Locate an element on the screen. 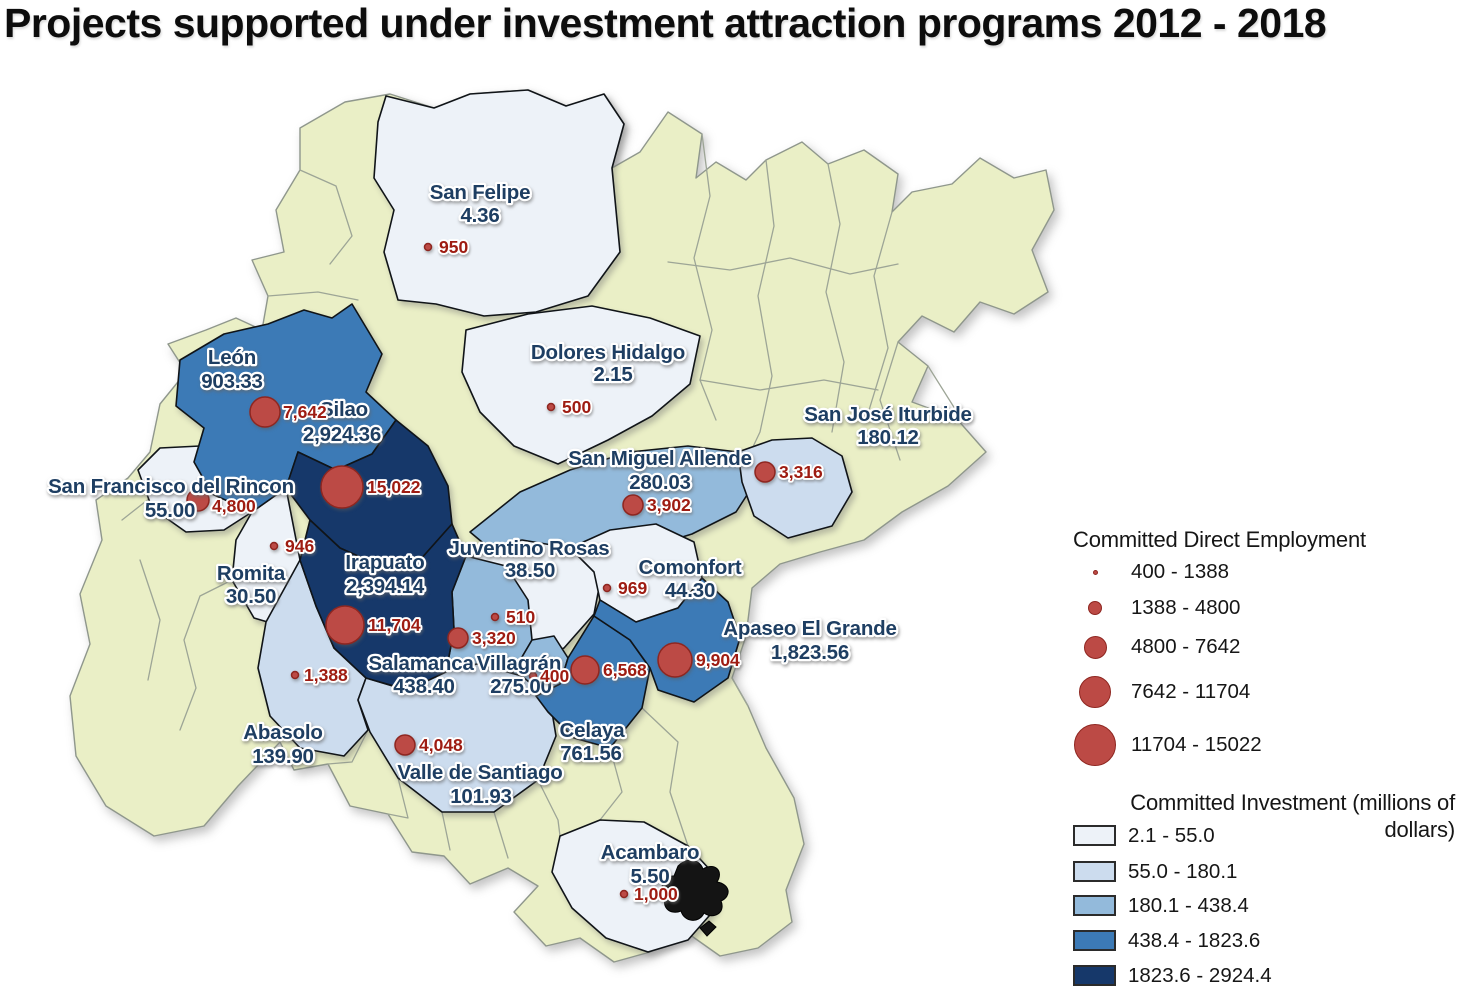  label-leon-name: León is located at coordinates (232, 357).